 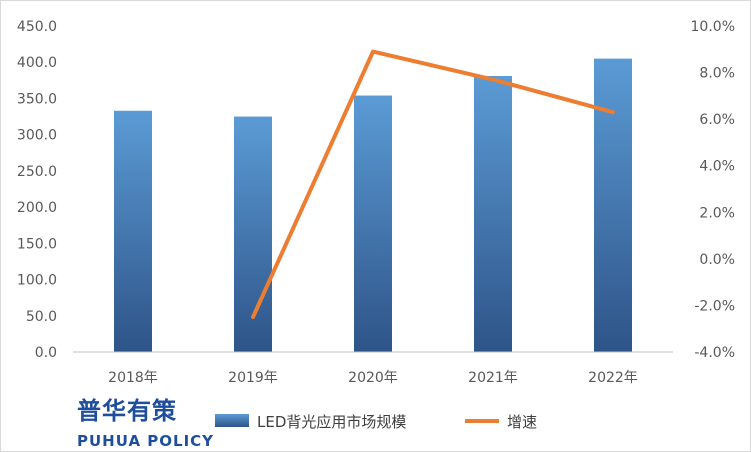 I want to click on logo: 普华有策 PUHUA POLICY, so click(x=145, y=423).